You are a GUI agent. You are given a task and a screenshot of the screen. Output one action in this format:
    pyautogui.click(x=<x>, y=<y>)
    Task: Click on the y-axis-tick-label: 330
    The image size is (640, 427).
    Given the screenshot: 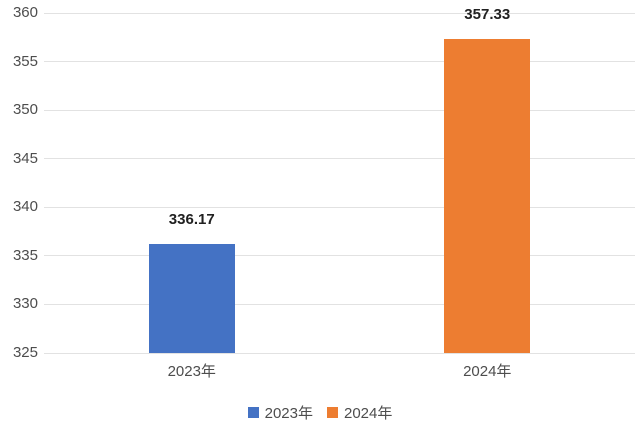 What is the action you would take?
    pyautogui.click(x=25, y=304)
    